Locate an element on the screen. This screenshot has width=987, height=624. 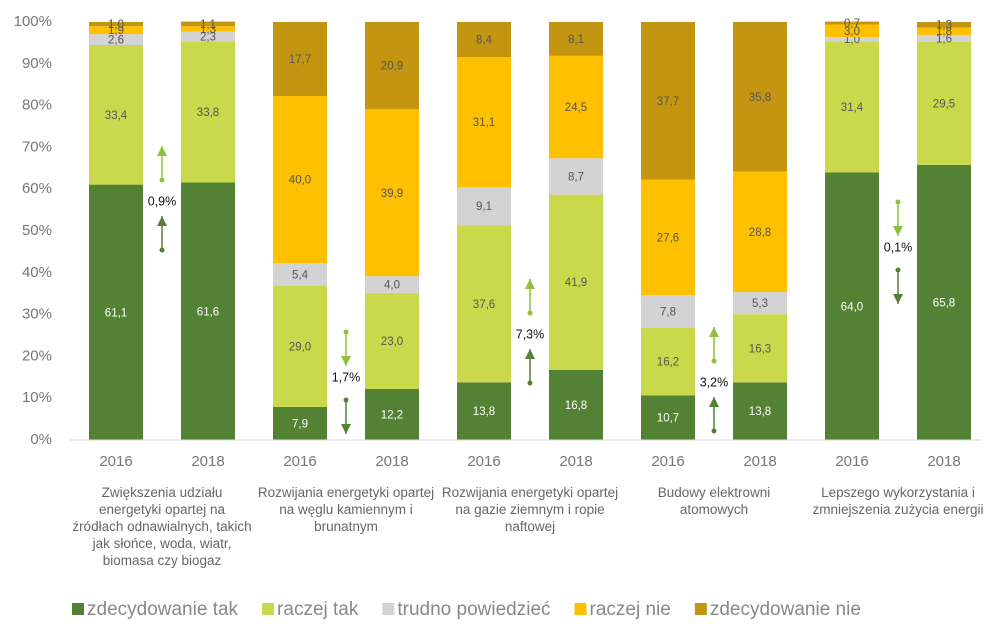
value-label: 33,8 is located at coordinates (208, 113).